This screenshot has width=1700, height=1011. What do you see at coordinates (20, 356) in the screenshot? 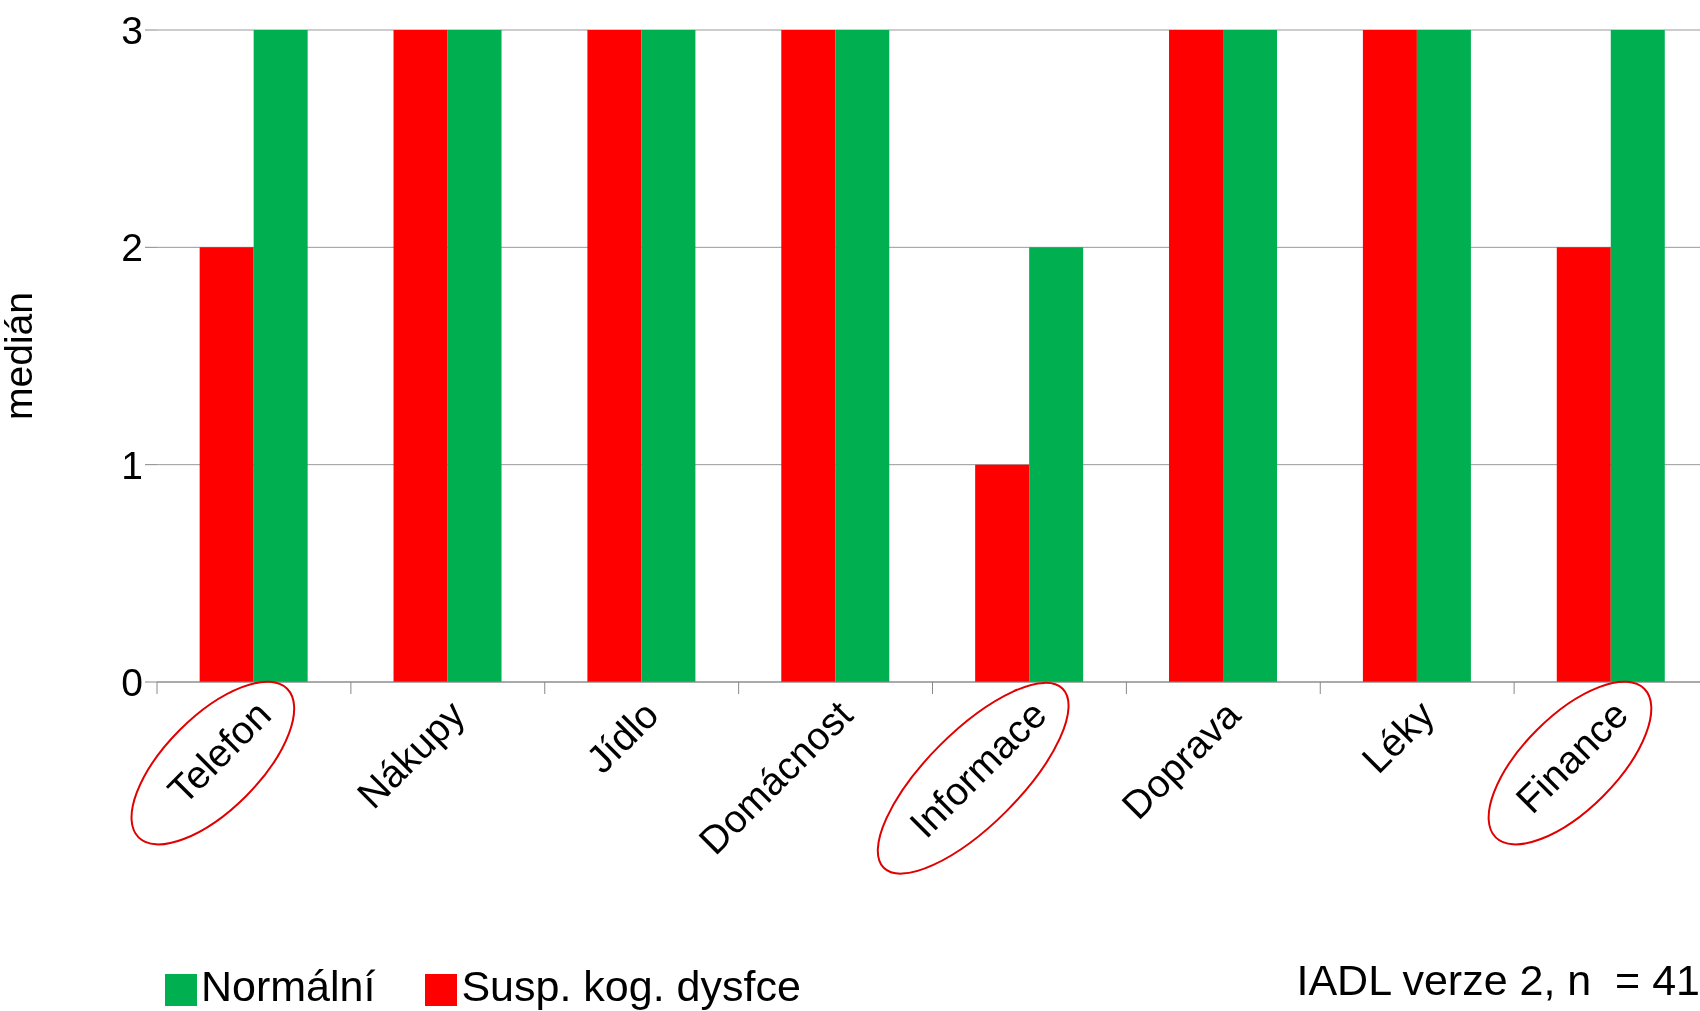
I see `y-axis-title: medián` at bounding box center [20, 356].